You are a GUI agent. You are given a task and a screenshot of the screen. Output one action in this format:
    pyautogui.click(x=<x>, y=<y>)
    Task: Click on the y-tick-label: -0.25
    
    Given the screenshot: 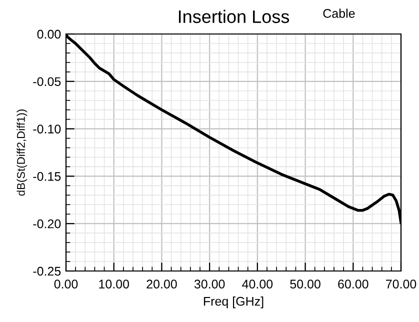 What is the action you would take?
    pyautogui.click(x=47, y=271)
    